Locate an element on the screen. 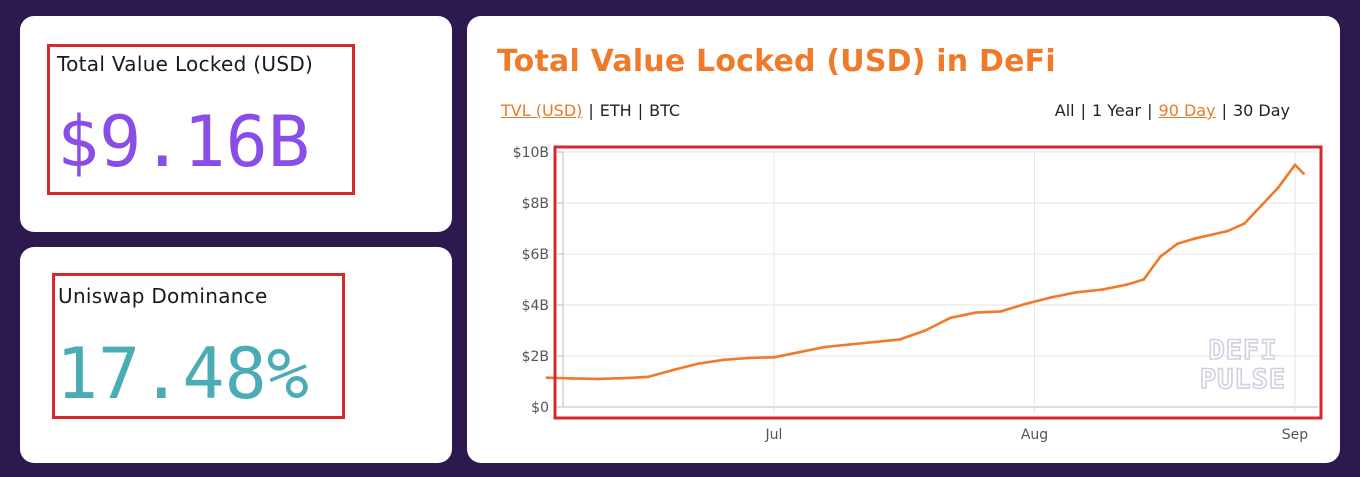 The width and height of the screenshot is (1360, 477). y-tick-label: $4B is located at coordinates (535, 306).